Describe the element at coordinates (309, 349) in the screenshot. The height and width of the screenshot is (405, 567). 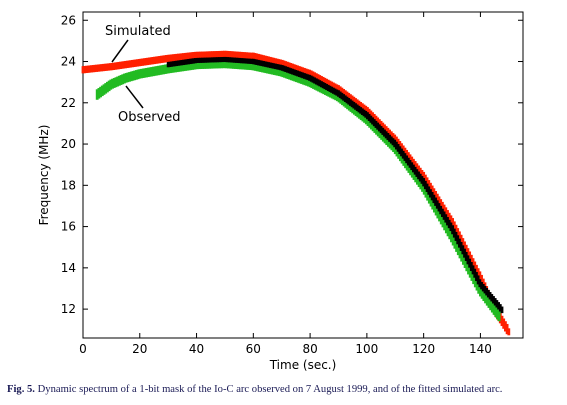
I see `x-tick-label: 80` at that location.